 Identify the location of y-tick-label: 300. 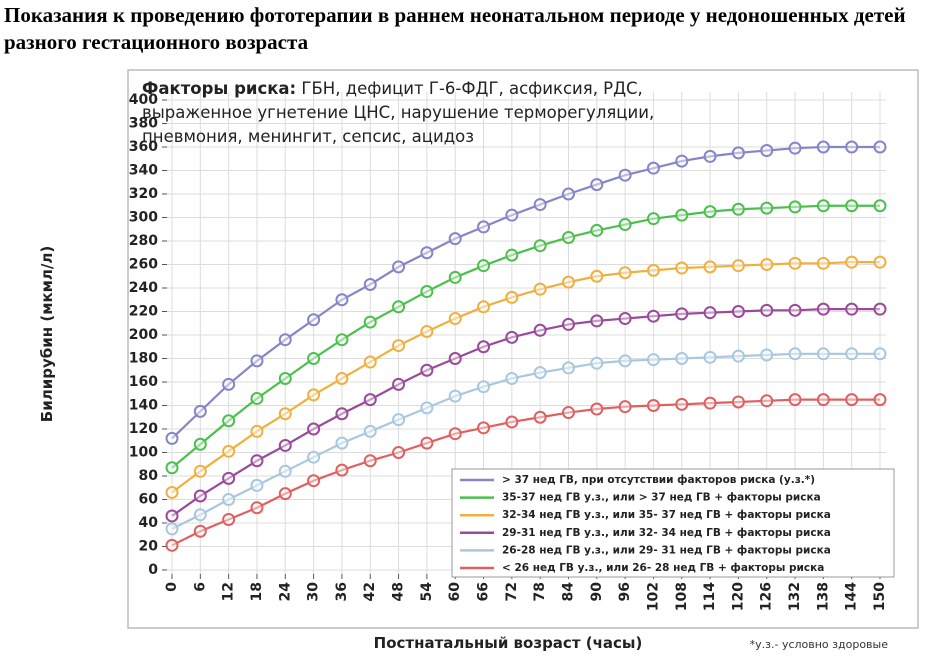
(143, 218).